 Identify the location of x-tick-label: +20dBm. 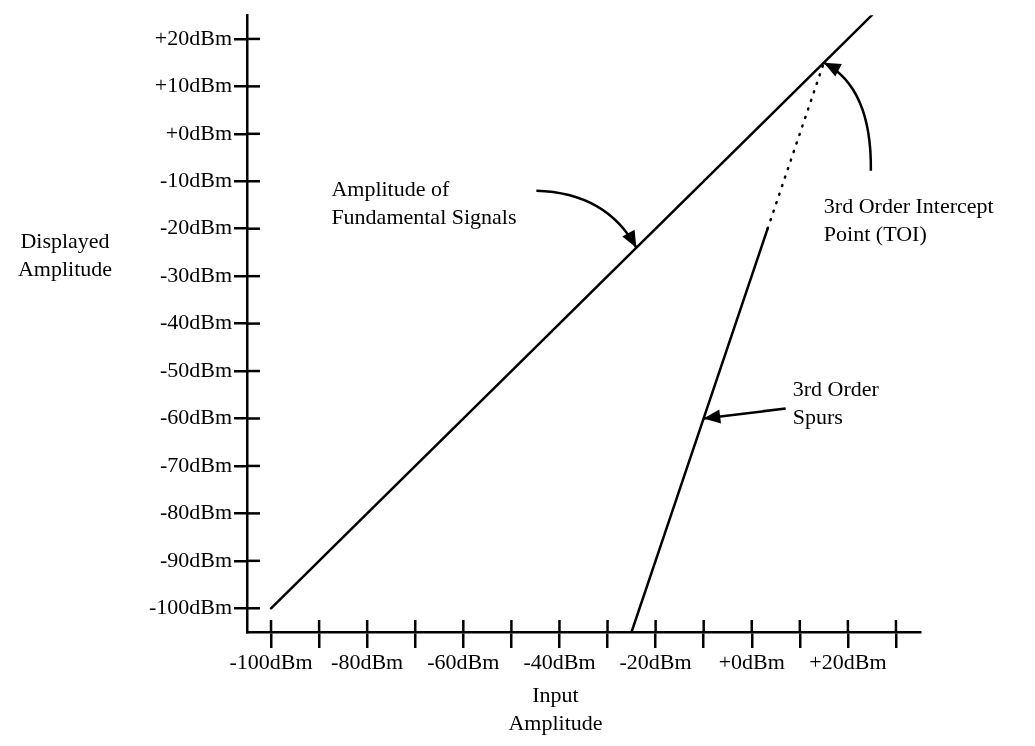
(848, 661).